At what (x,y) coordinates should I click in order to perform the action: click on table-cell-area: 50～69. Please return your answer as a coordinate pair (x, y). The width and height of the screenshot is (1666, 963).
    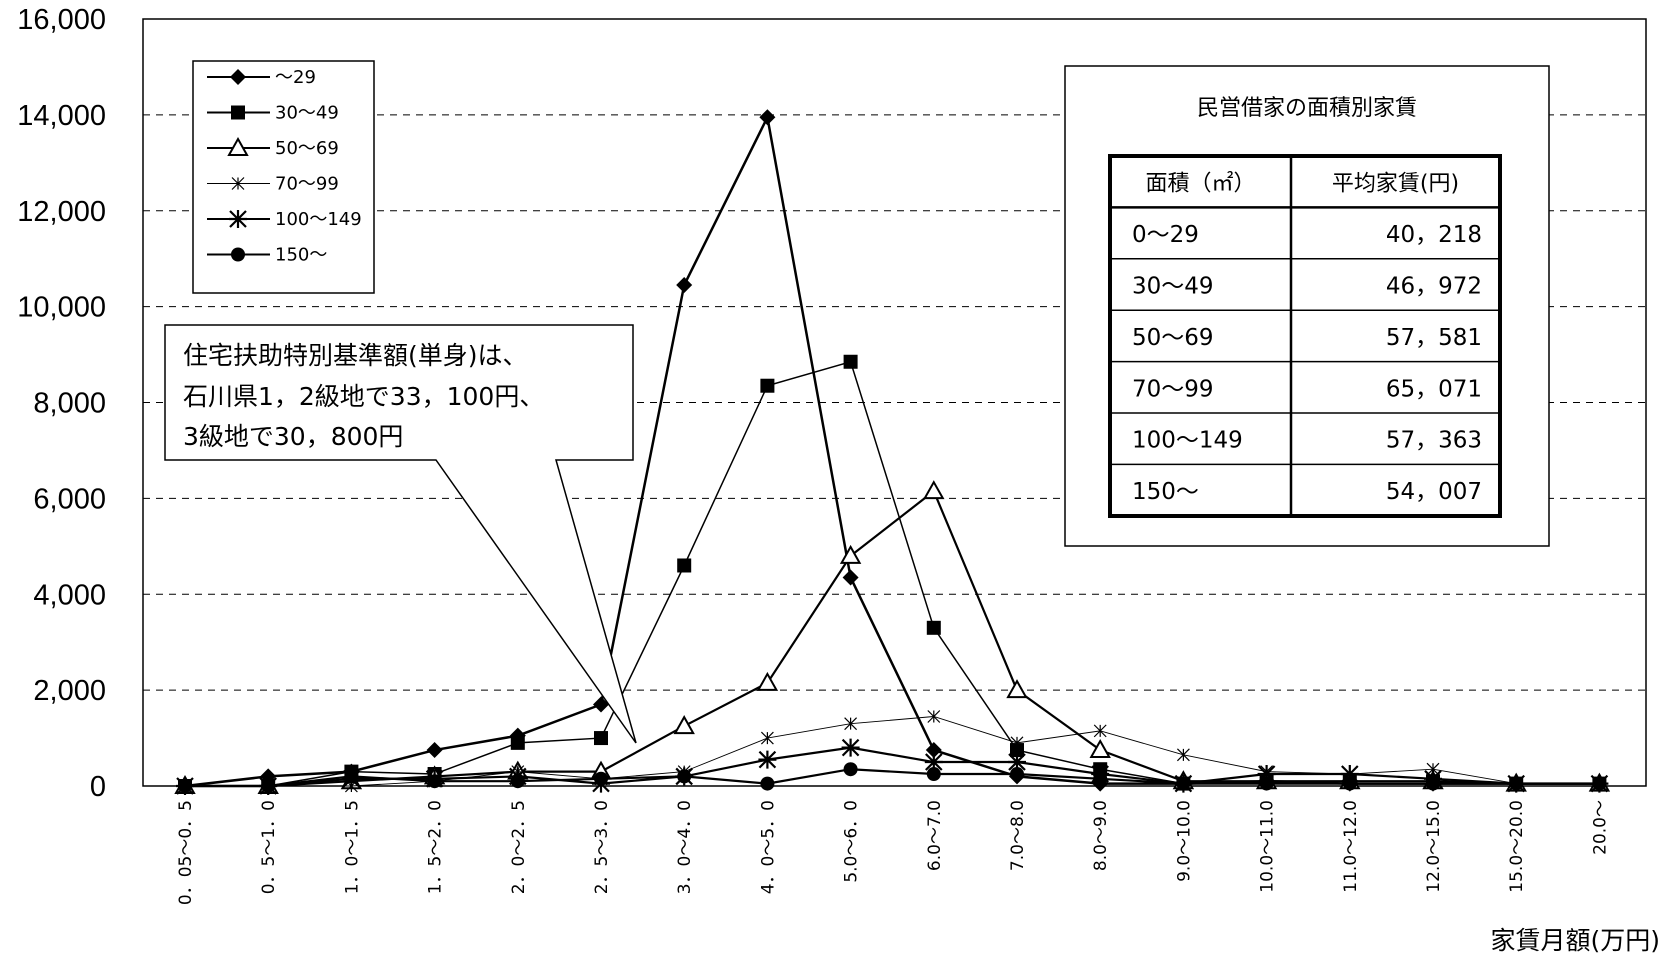
    Looking at the image, I should click on (1173, 338).